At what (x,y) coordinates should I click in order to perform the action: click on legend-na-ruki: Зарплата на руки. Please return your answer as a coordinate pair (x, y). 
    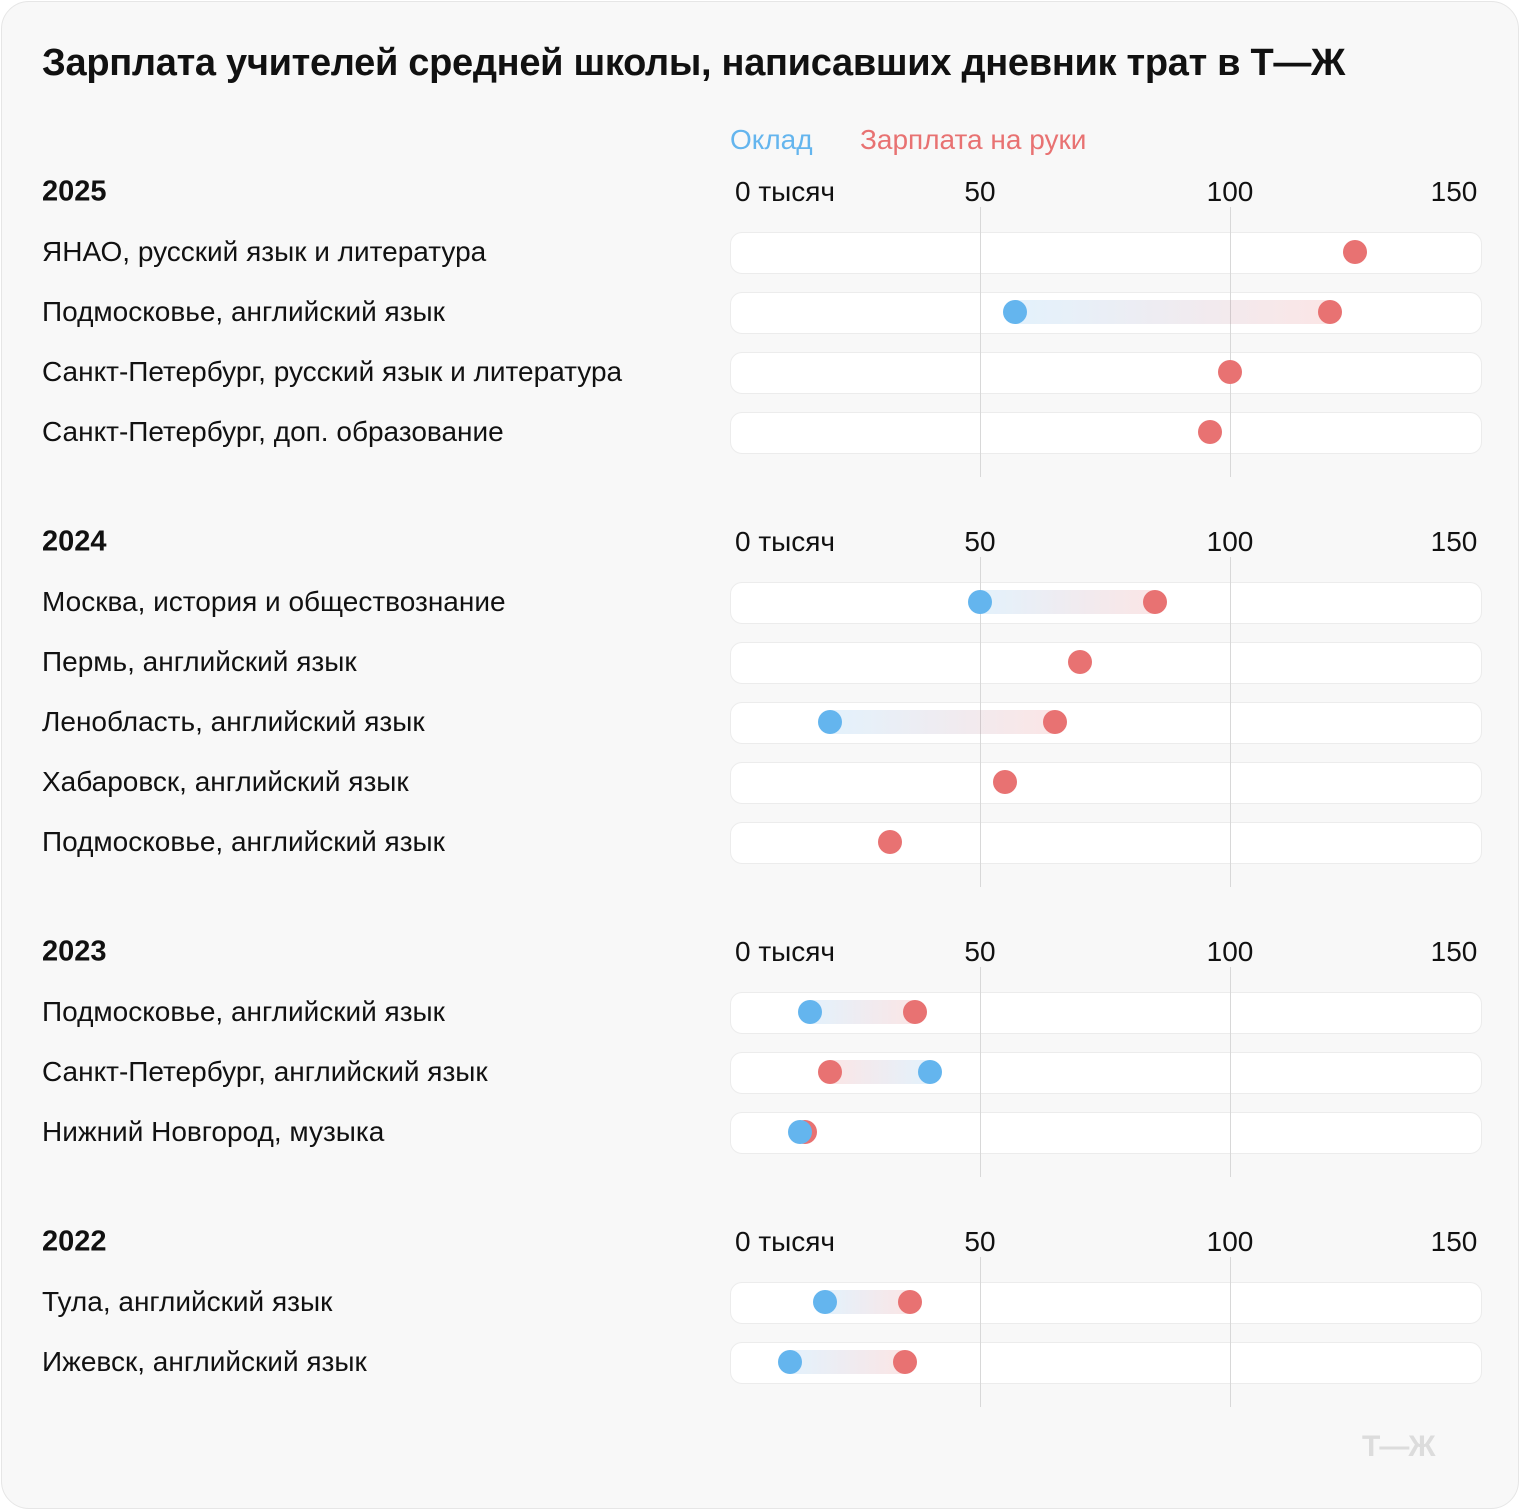
    Looking at the image, I should click on (973, 139).